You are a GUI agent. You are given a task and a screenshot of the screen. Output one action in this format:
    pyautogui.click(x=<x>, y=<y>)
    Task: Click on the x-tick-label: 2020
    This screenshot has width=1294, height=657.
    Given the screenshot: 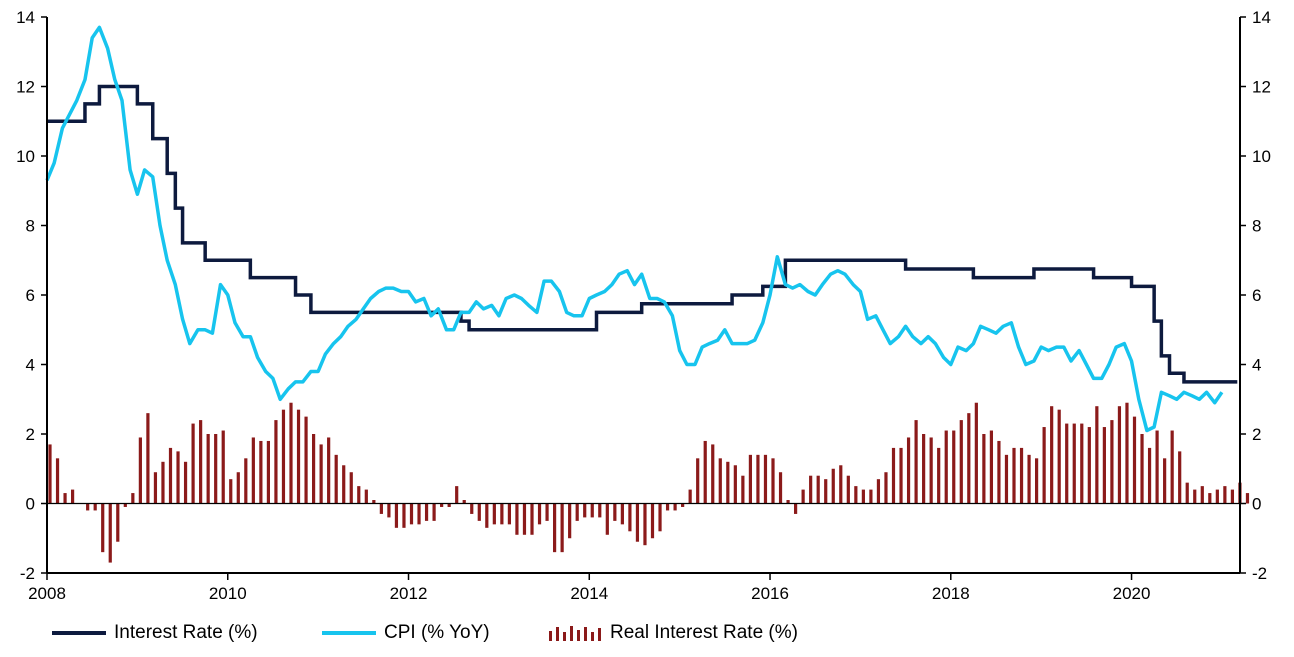 What is the action you would take?
    pyautogui.click(x=1132, y=593)
    